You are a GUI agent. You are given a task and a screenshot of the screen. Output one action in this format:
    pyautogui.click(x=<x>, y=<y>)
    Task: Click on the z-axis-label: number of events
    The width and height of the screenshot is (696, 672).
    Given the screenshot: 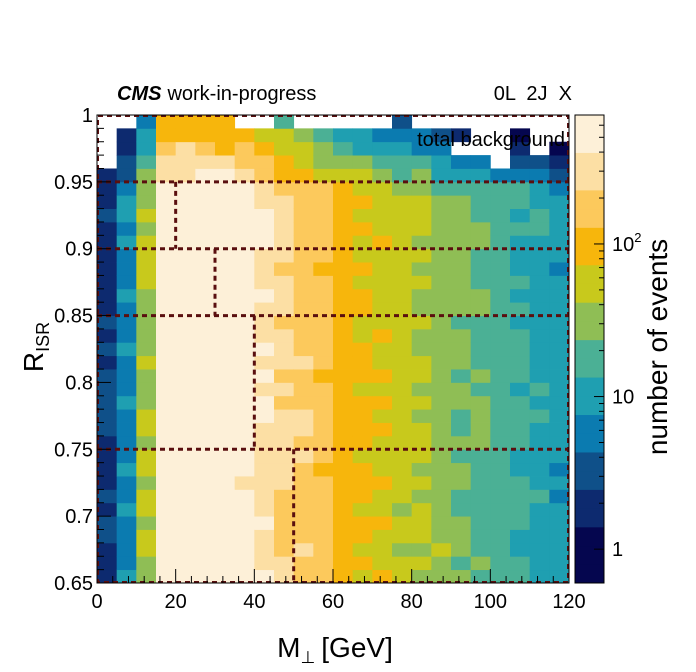 What is the action you would take?
    pyautogui.click(x=657, y=347)
    